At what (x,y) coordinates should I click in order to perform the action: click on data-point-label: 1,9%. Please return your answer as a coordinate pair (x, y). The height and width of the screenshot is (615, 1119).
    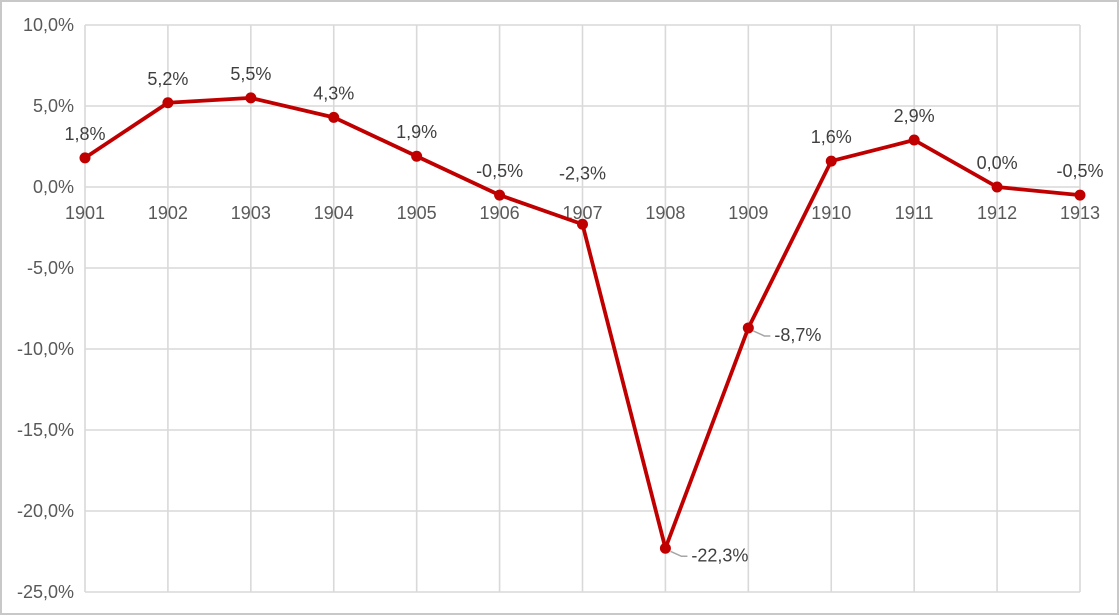
    Looking at the image, I should click on (416, 132).